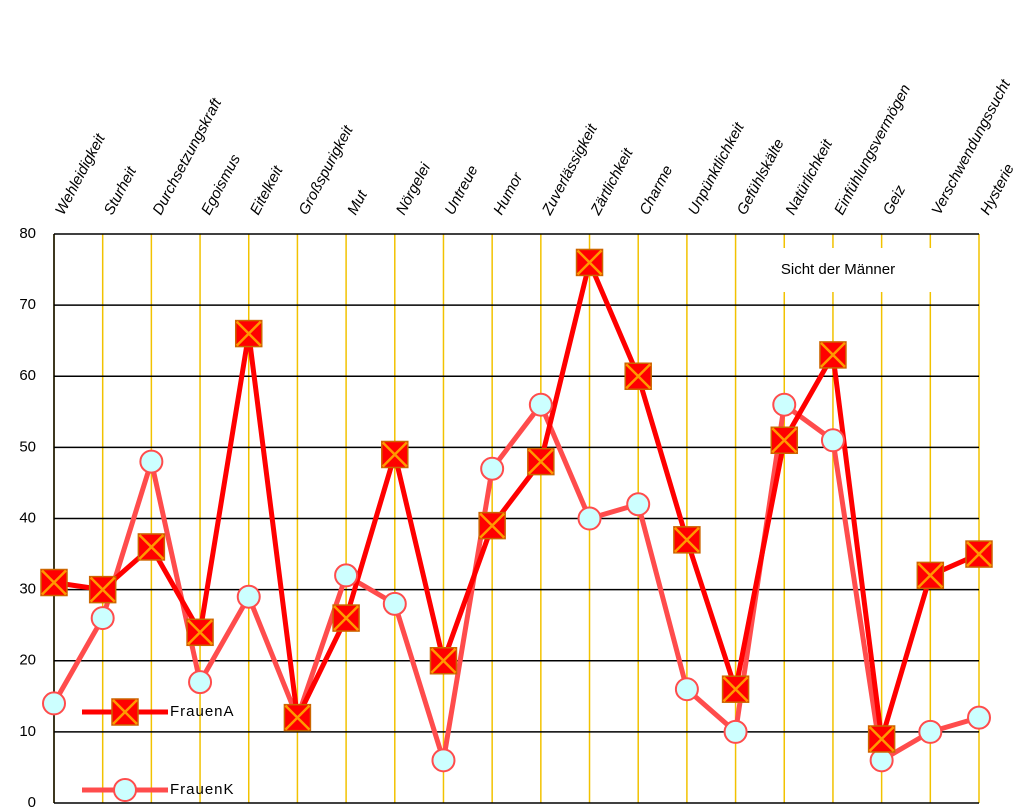  What do you see at coordinates (32, 802) in the screenshot?
I see `y-tick-label: 0` at bounding box center [32, 802].